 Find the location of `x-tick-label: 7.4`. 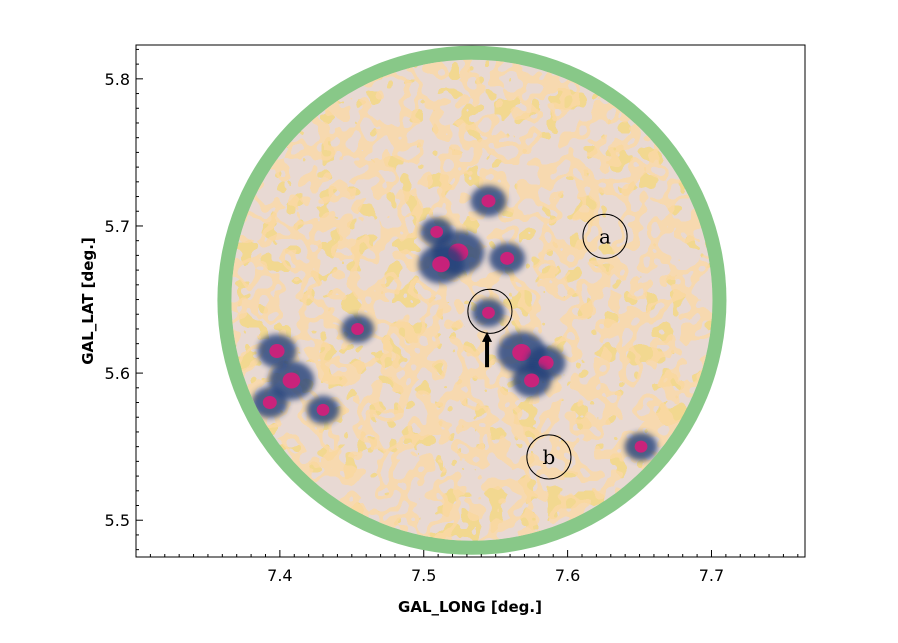

x-tick-label: 7.4 is located at coordinates (279, 575).